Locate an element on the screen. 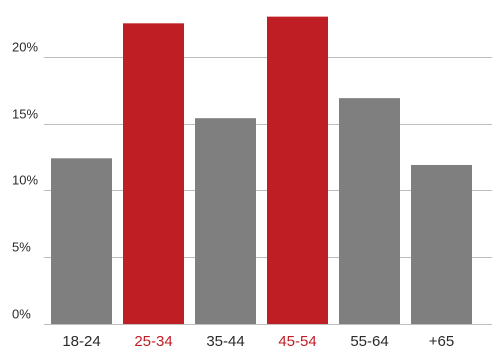 The image size is (498, 352). x-axis-category-labels: 18-24 25-34 35-44 45-54 55-64 +65 is located at coordinates (258, 341).